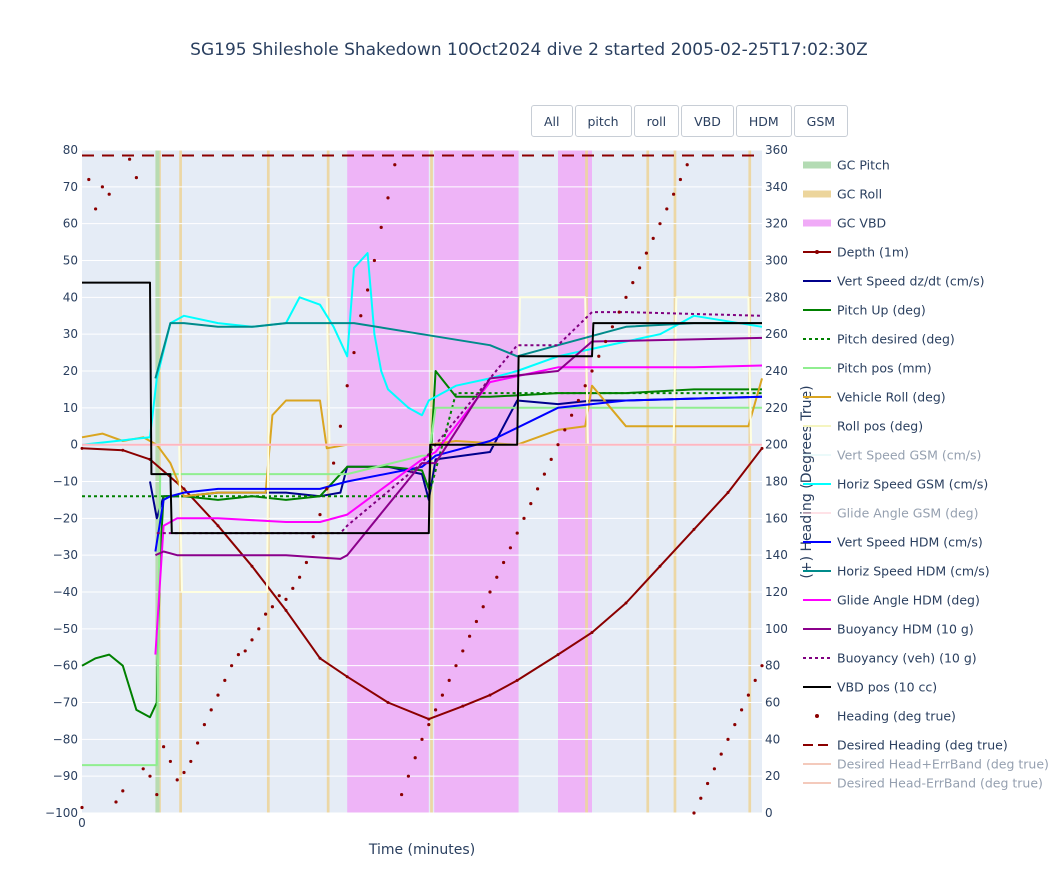  What do you see at coordinates (891, 600) in the screenshot?
I see `legend-item-glide-angle-hdm-deg: Glide Angle HDM (deg)` at bounding box center [891, 600].